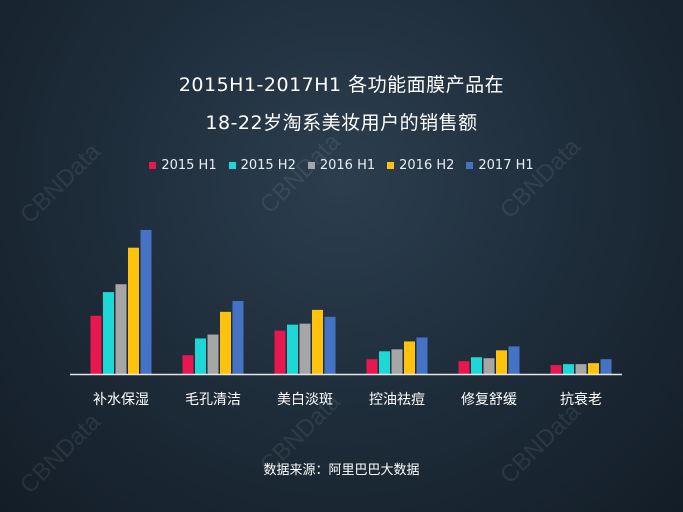 The width and height of the screenshot is (683, 512). I want to click on legend-label: 2017 H1, so click(506, 165).